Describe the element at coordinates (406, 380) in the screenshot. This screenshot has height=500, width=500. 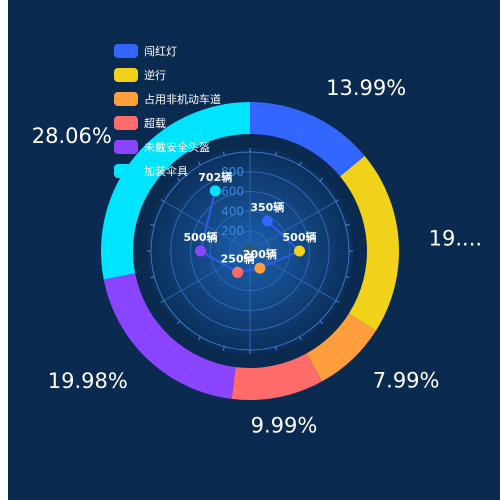
I see `slice-percent-label: 7.99%` at that location.